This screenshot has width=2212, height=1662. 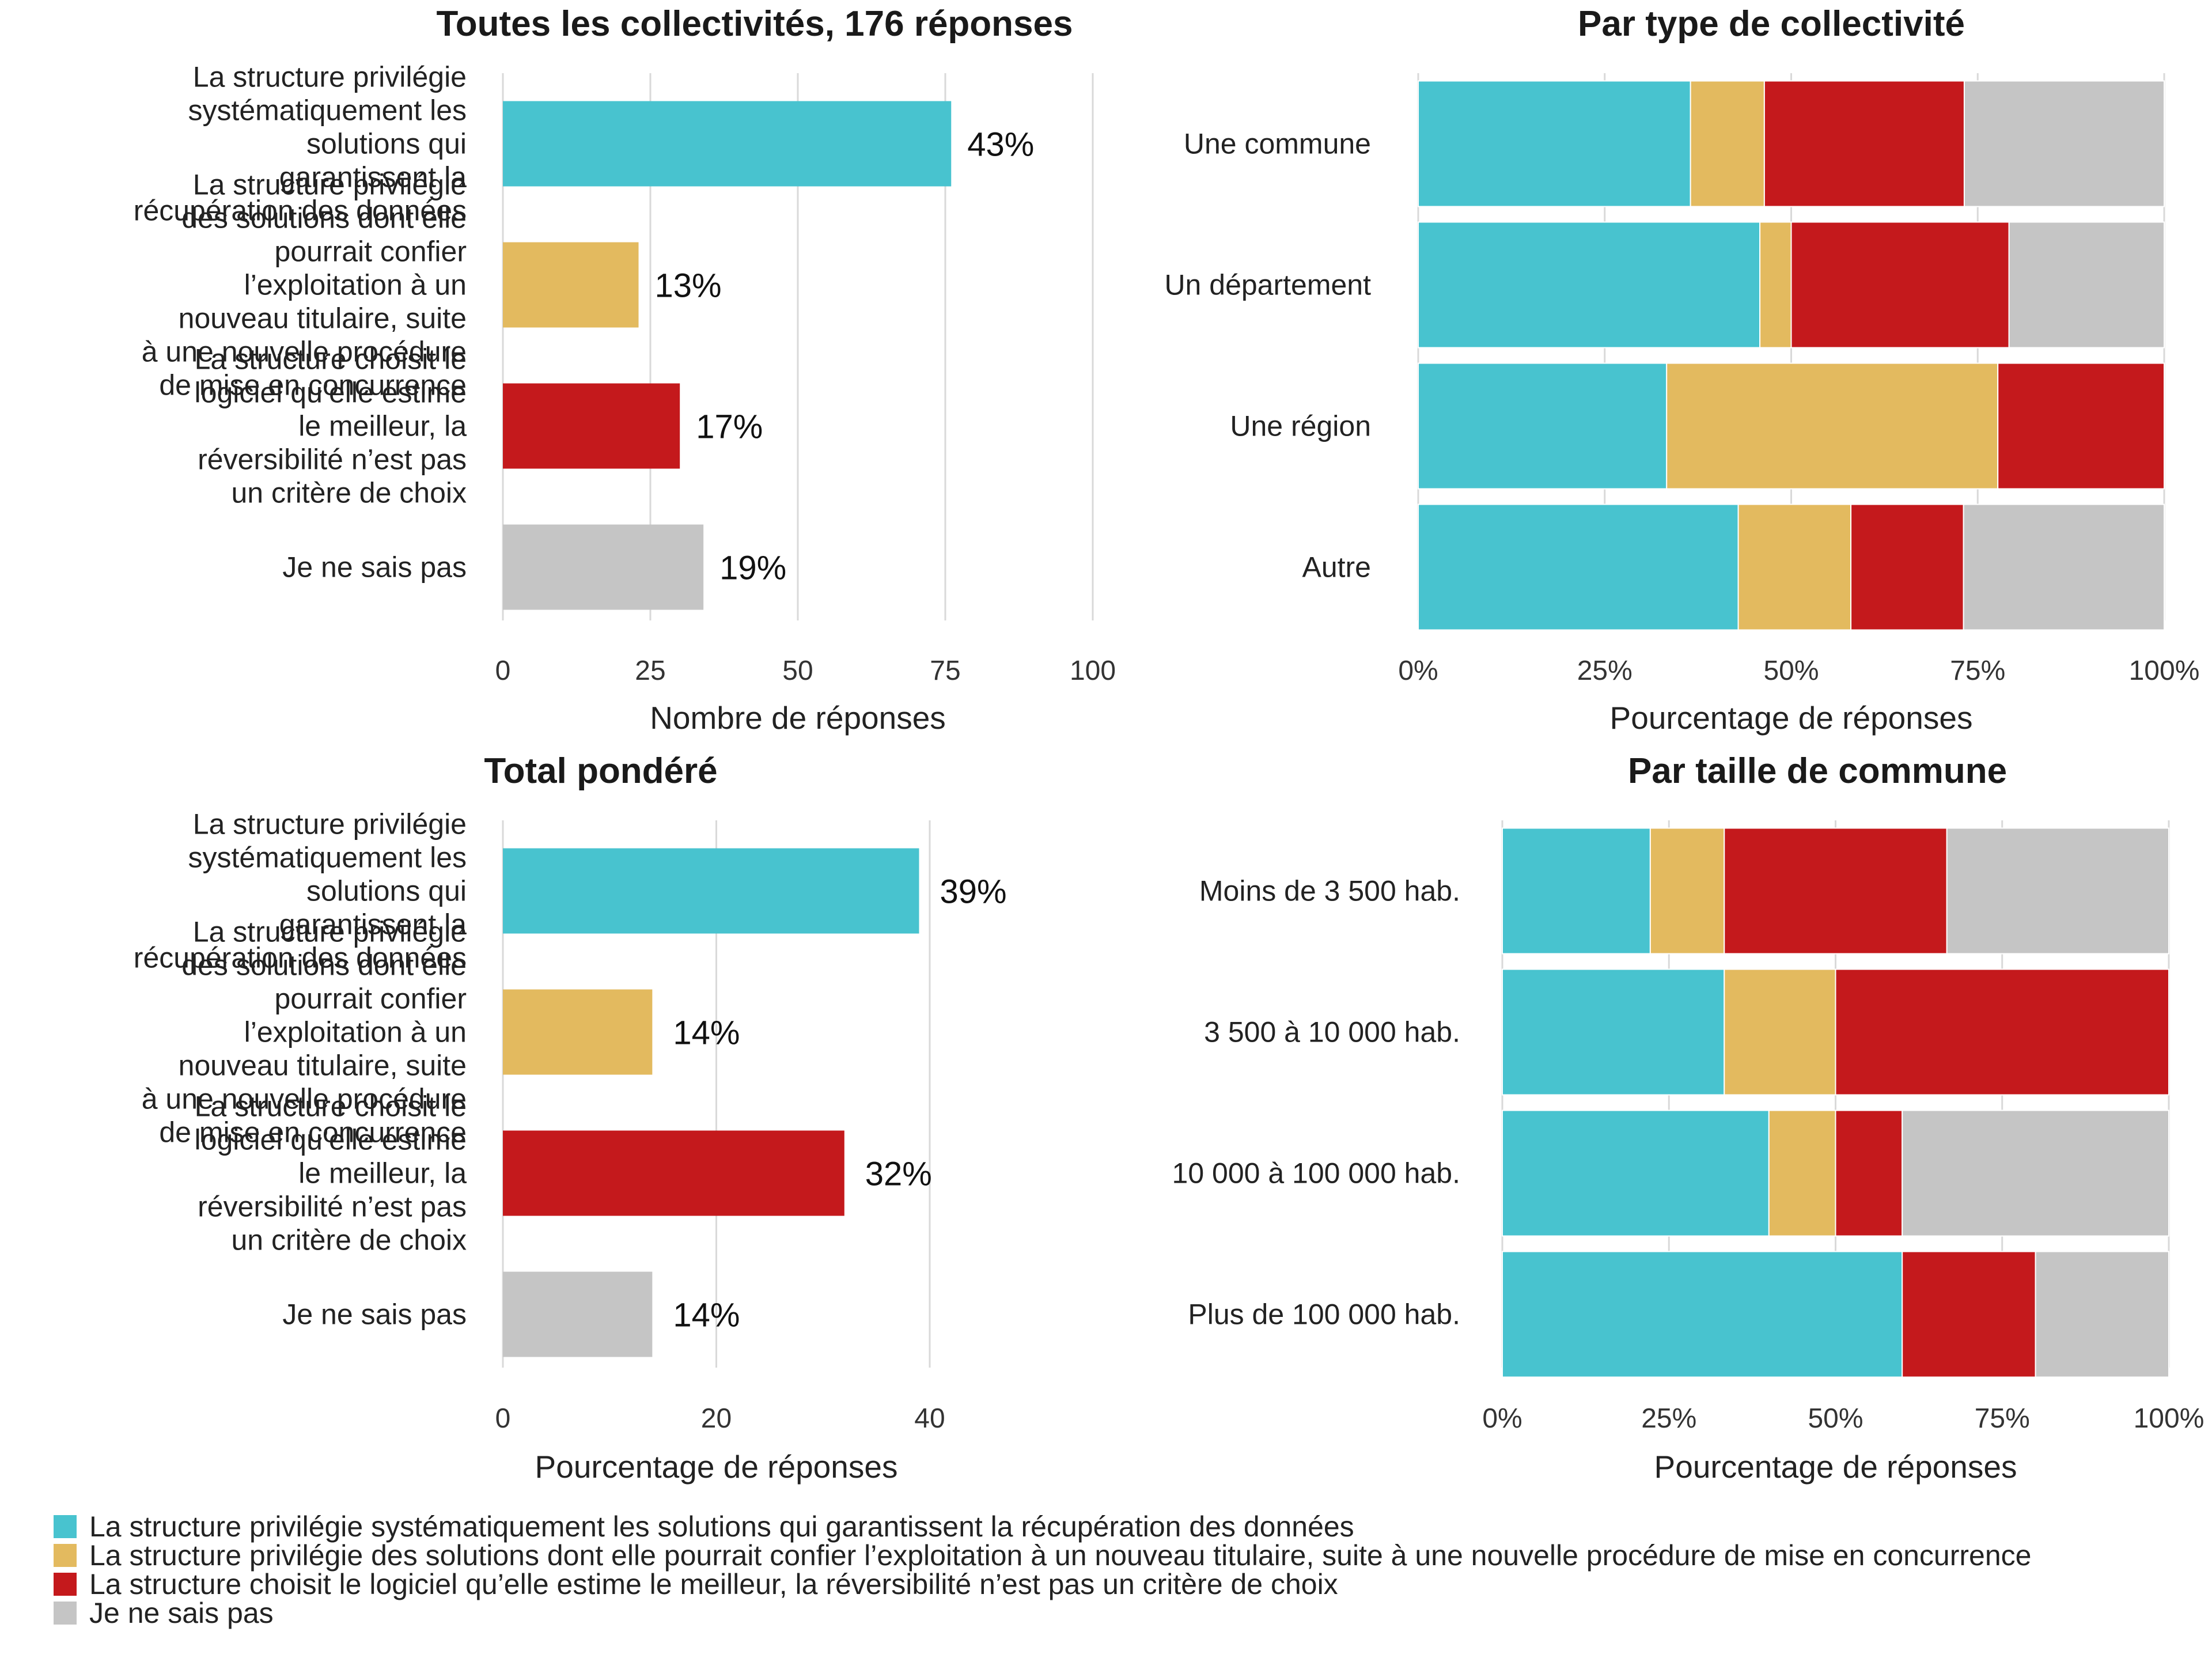 What do you see at coordinates (1000, 145) in the screenshot?
I see `data-label: 43%` at bounding box center [1000, 145].